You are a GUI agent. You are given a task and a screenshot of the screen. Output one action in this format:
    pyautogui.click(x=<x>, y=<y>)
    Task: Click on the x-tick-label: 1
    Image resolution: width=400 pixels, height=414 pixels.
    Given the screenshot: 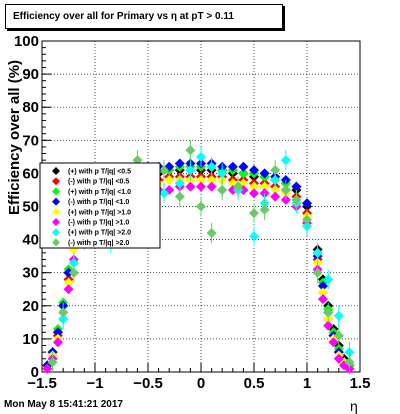 What is the action you would take?
    pyautogui.click(x=307, y=383)
    